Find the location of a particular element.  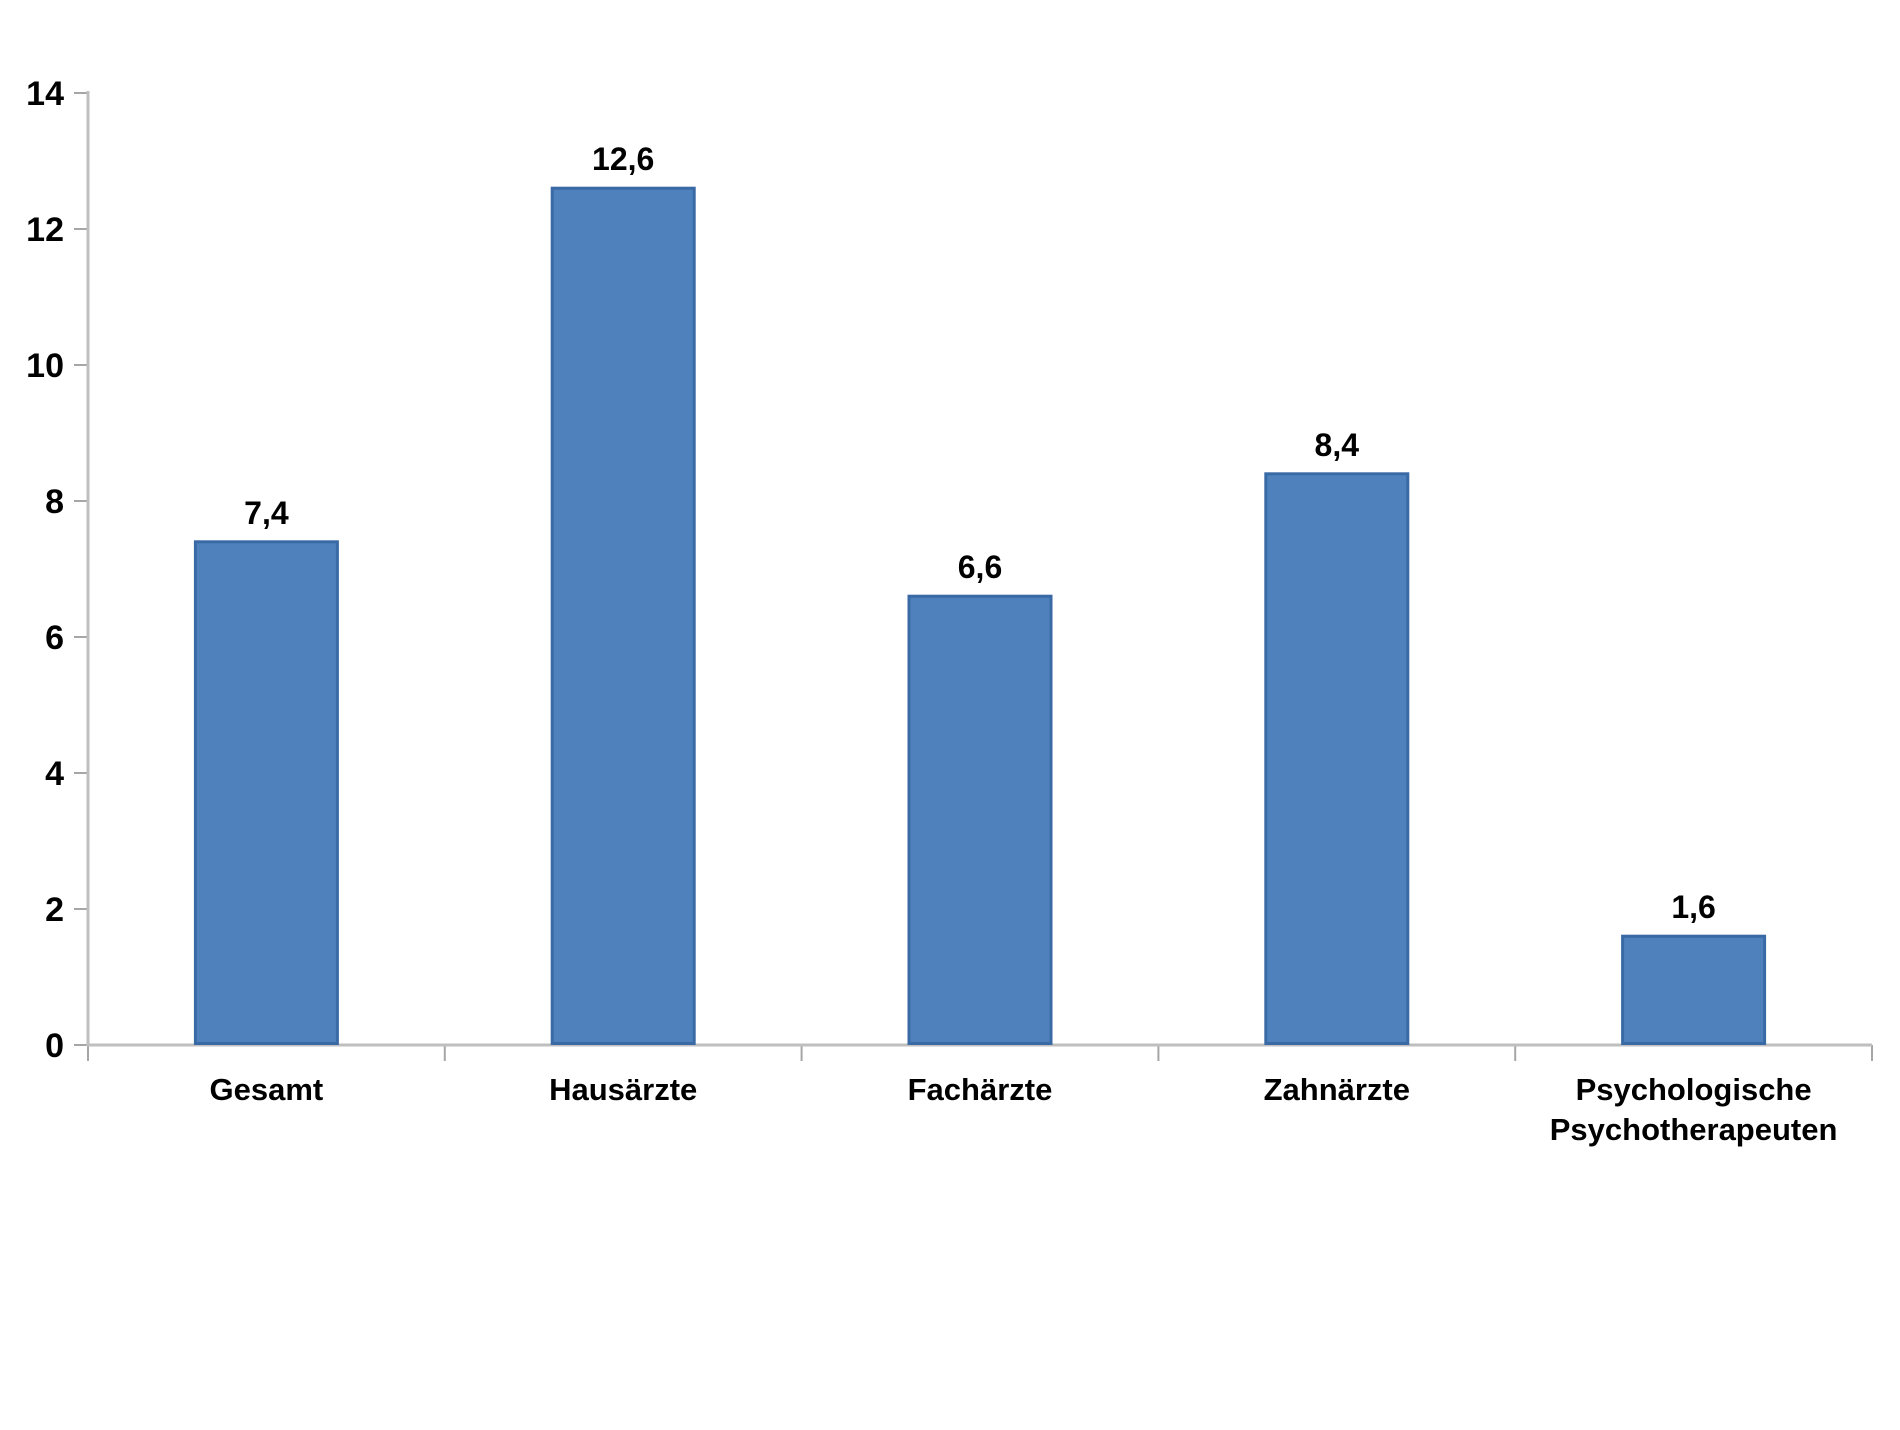

bar-value-label: 12,6 is located at coordinates (623, 159).